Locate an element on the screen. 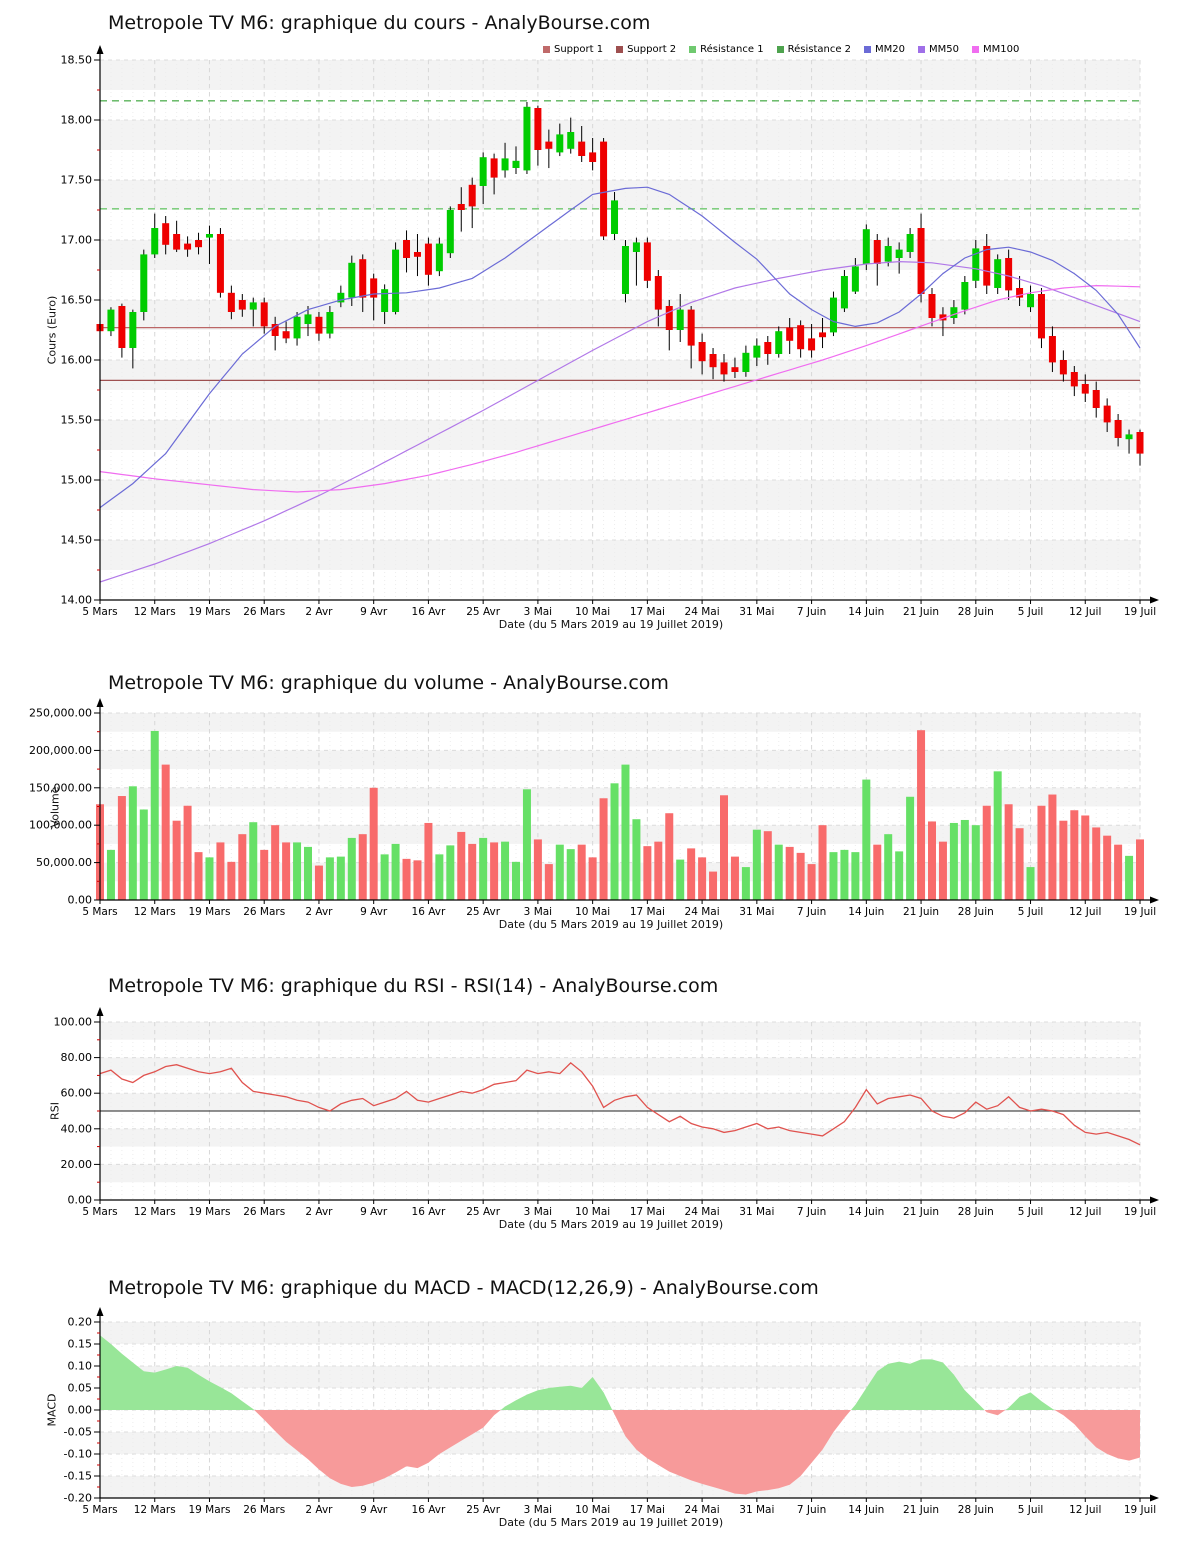  price-x-axis-label: Date (du 5 Mars 2019 au 19 Juillet 2019) is located at coordinates (611, 624).